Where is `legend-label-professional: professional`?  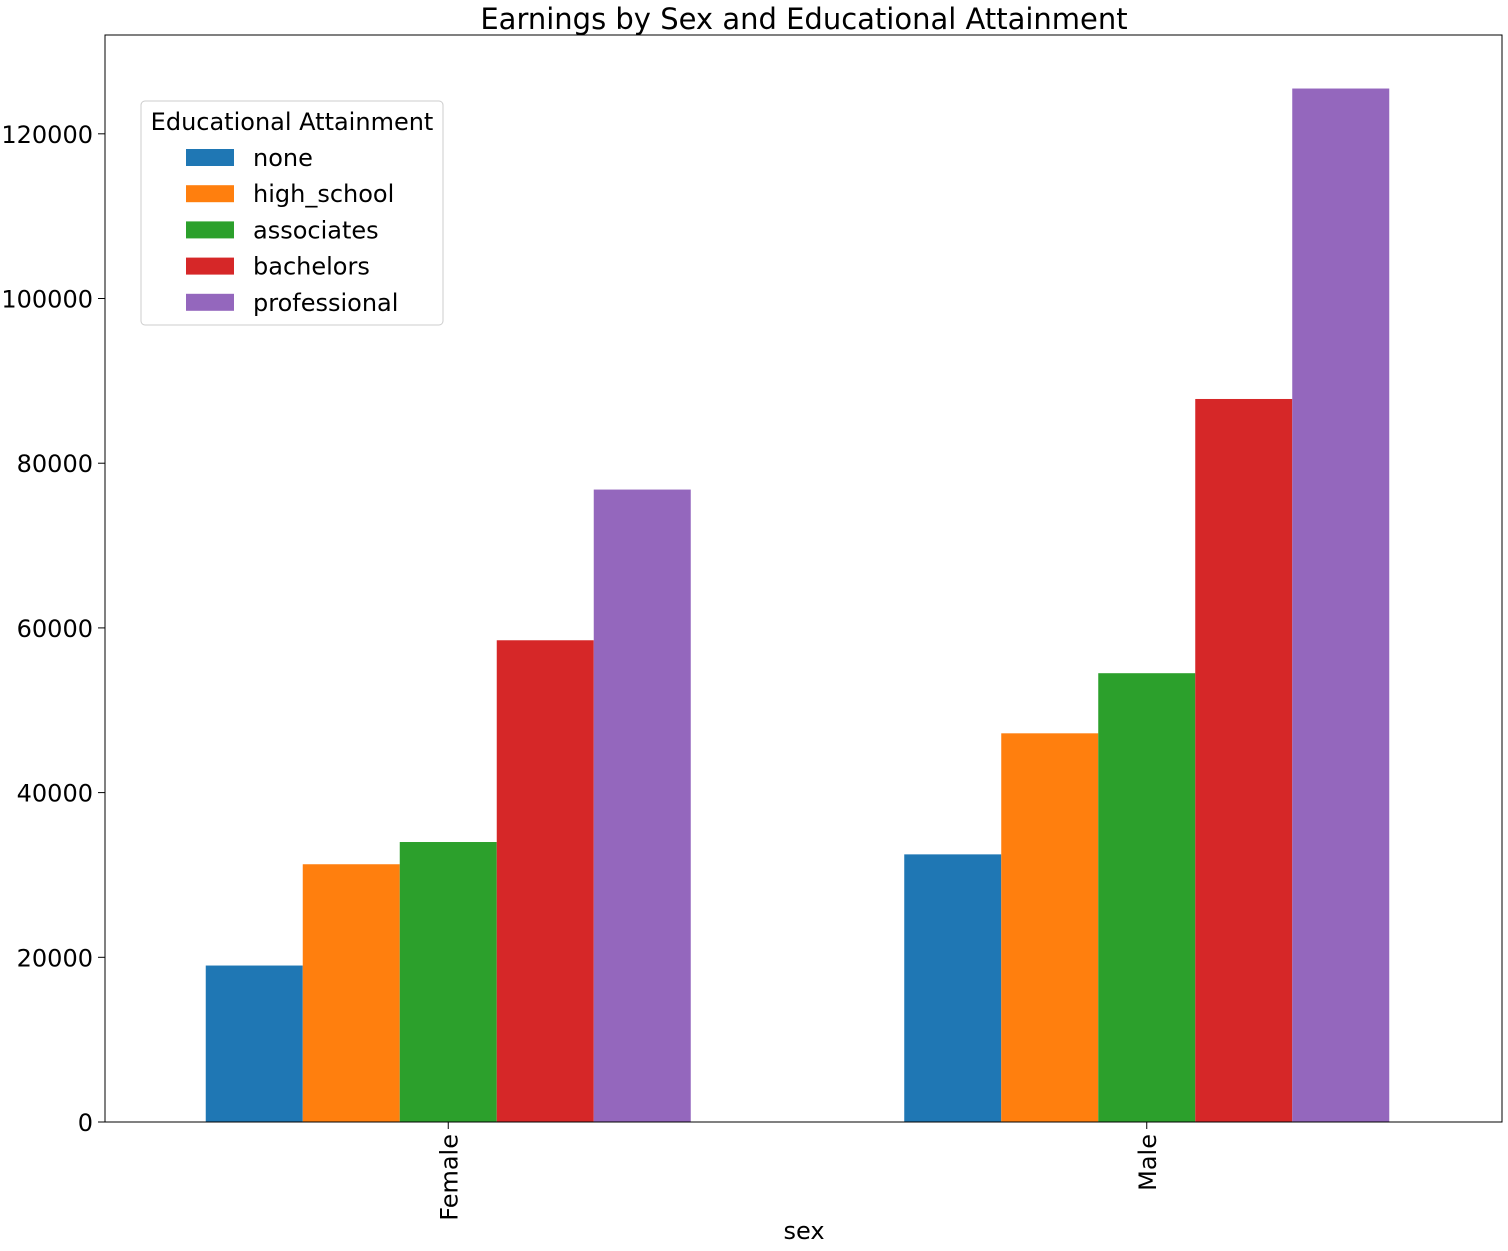
legend-label-professional: professional is located at coordinates (325, 303).